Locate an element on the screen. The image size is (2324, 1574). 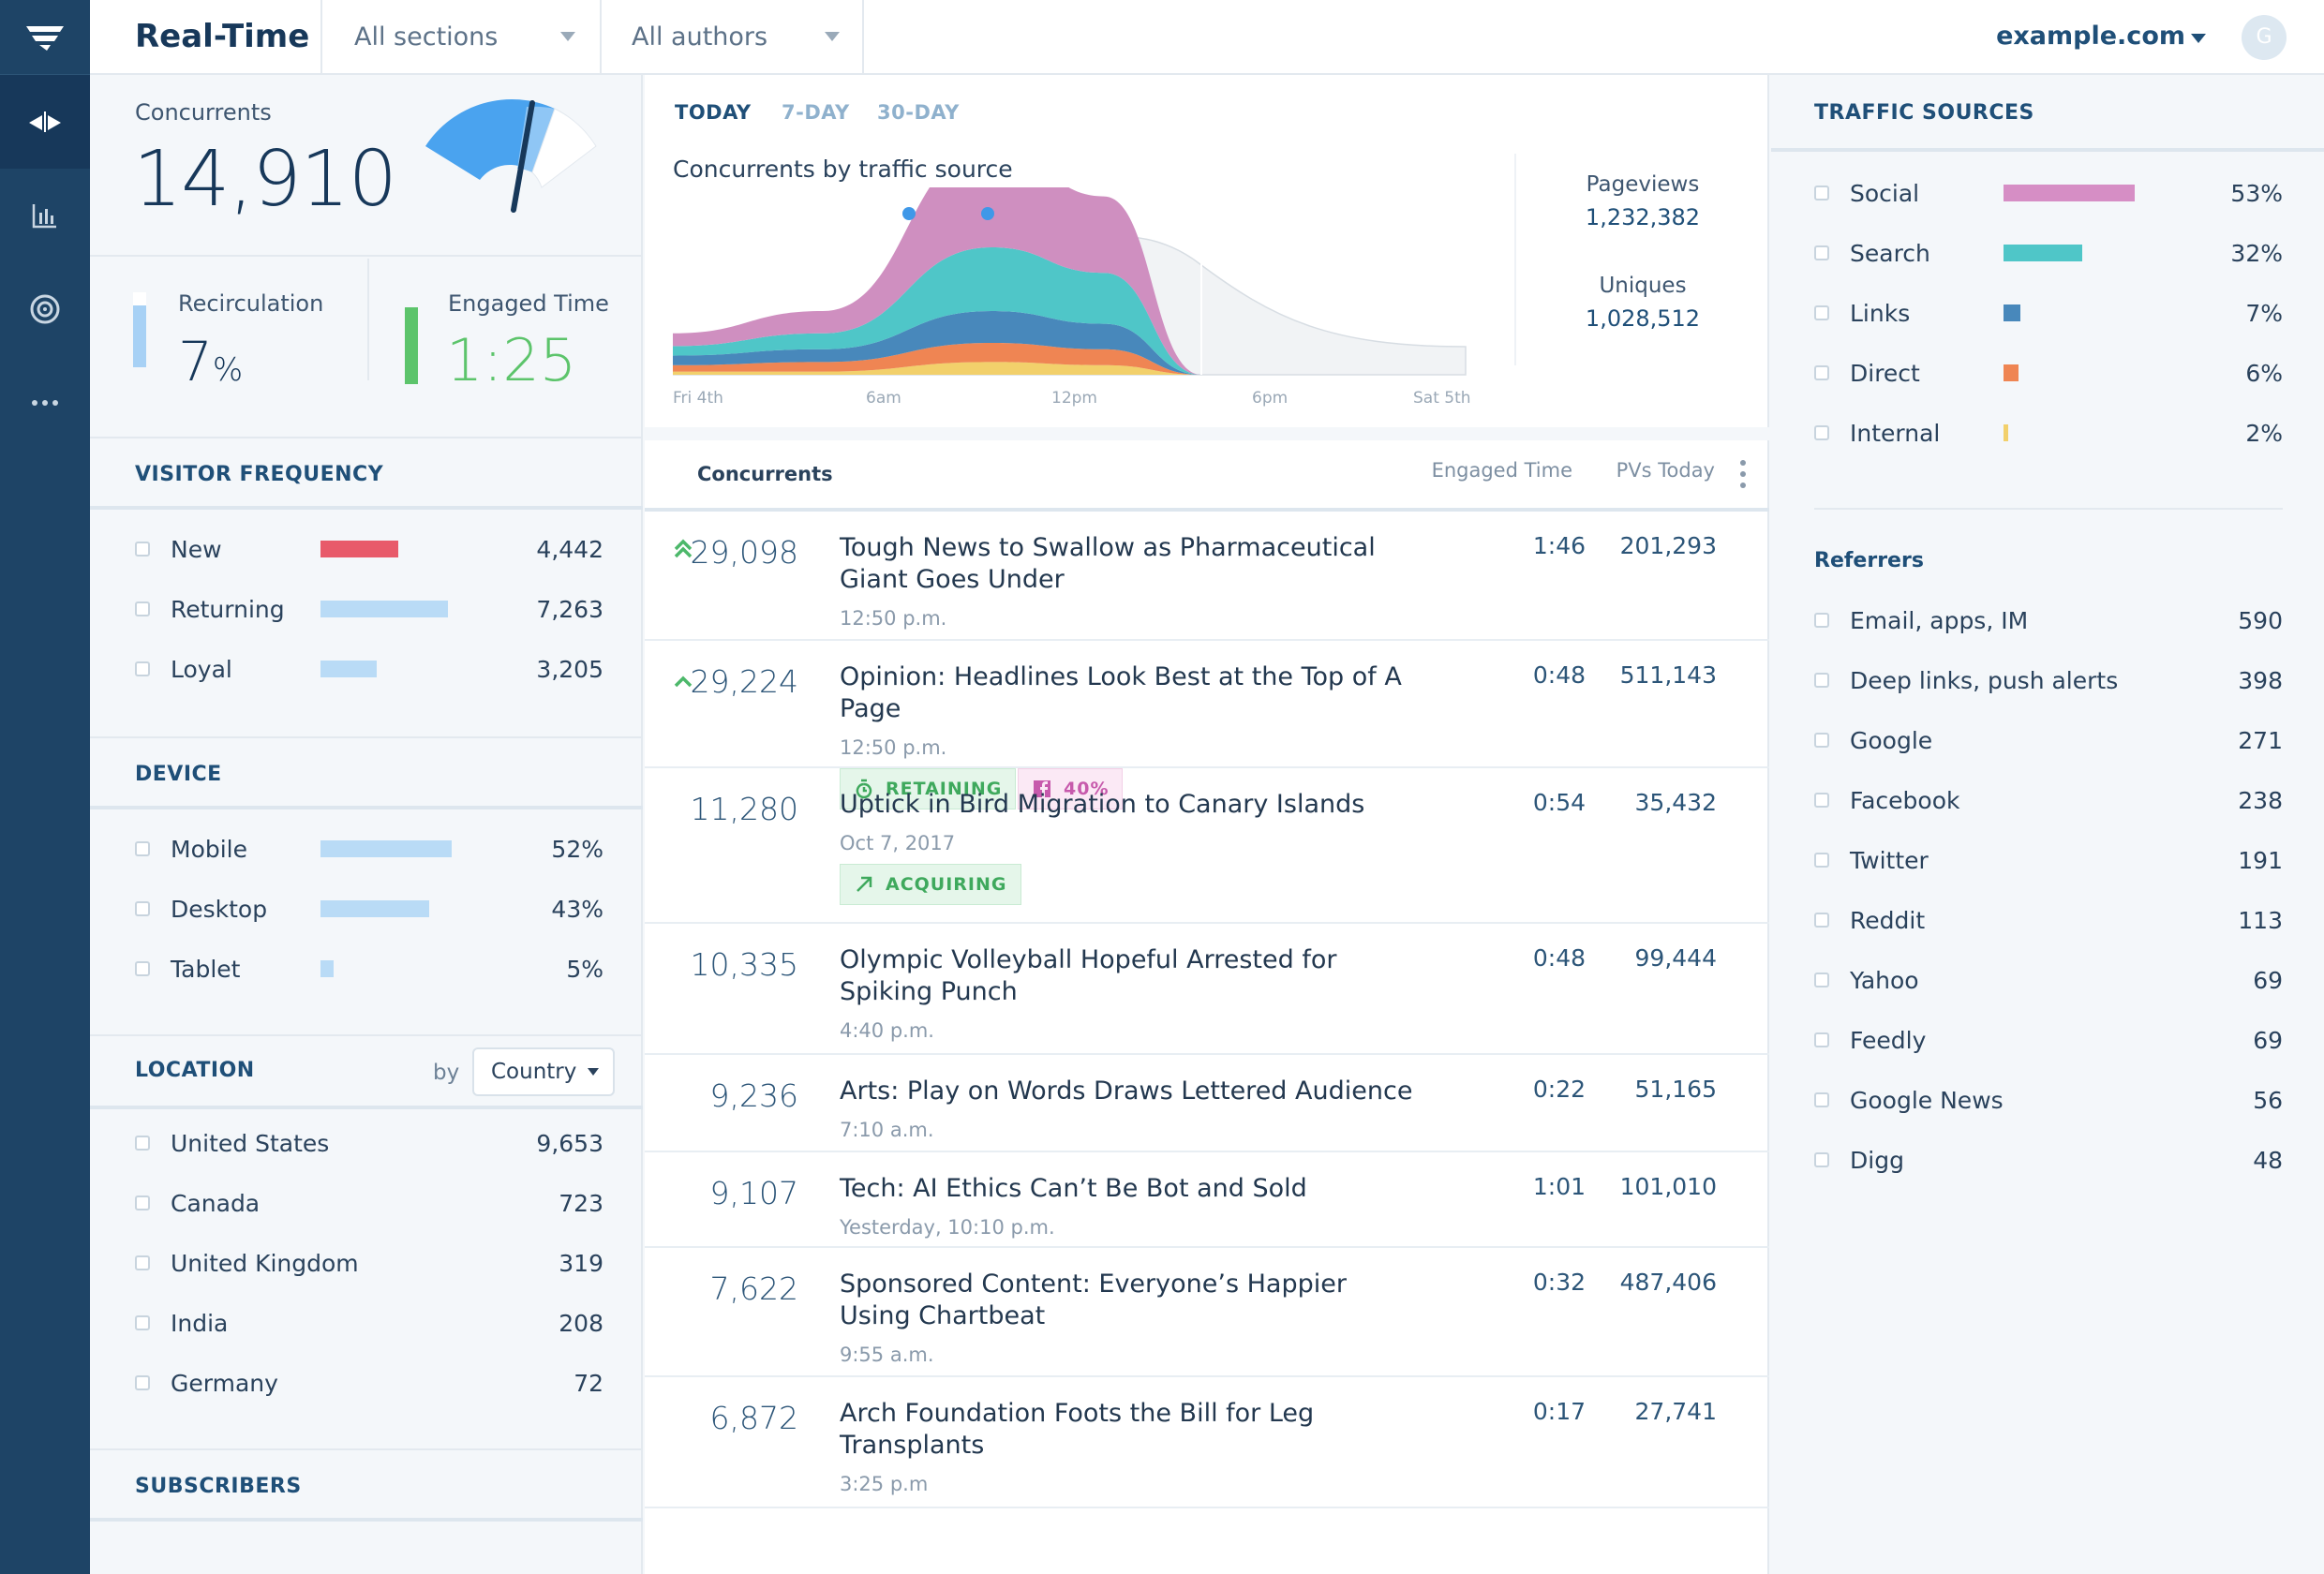
device-row: Tablet 5% is located at coordinates (369, 969).